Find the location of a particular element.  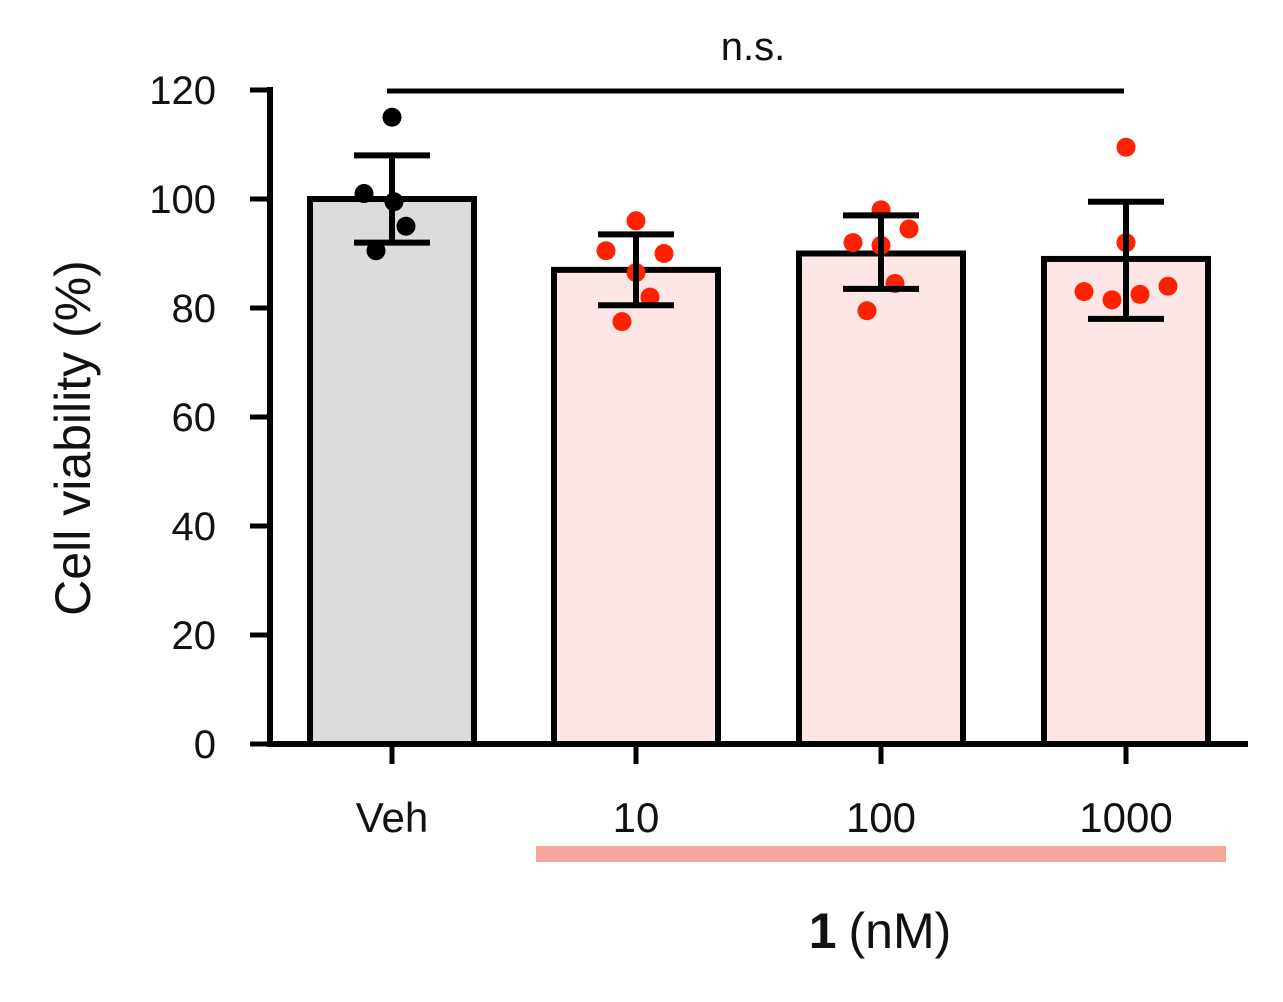

bar-Veh is located at coordinates (392, 471).